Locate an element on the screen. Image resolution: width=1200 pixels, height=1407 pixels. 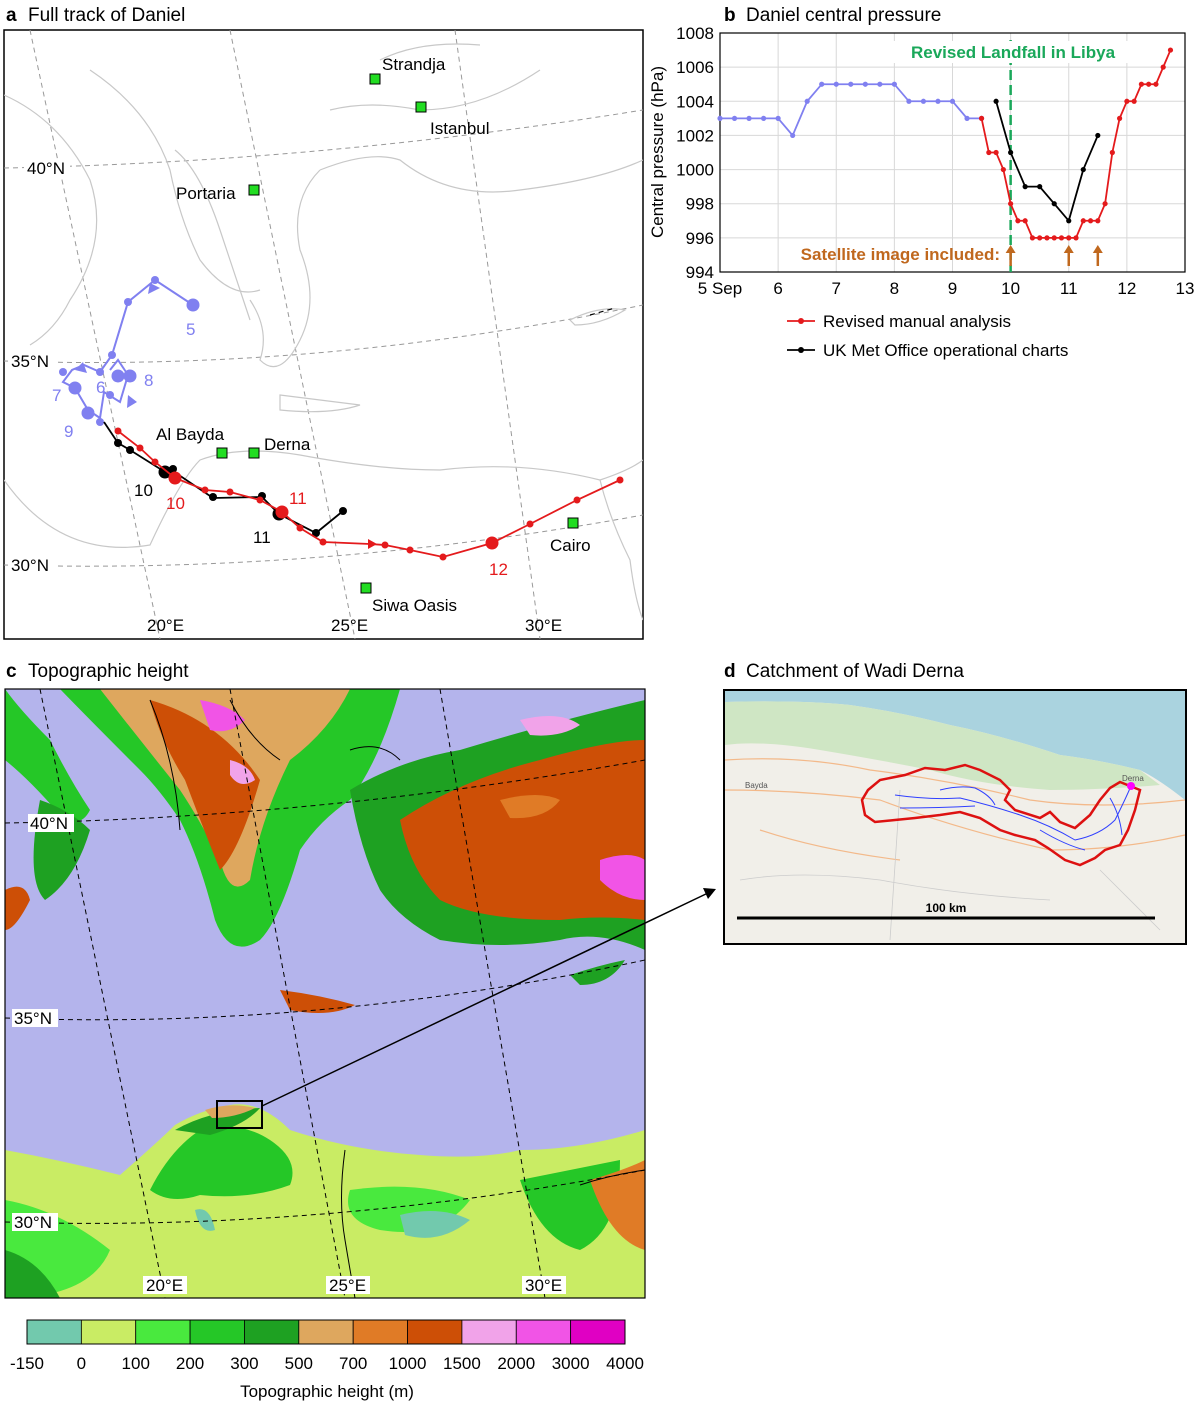
place-label: Derna is located at coordinates (287, 444).